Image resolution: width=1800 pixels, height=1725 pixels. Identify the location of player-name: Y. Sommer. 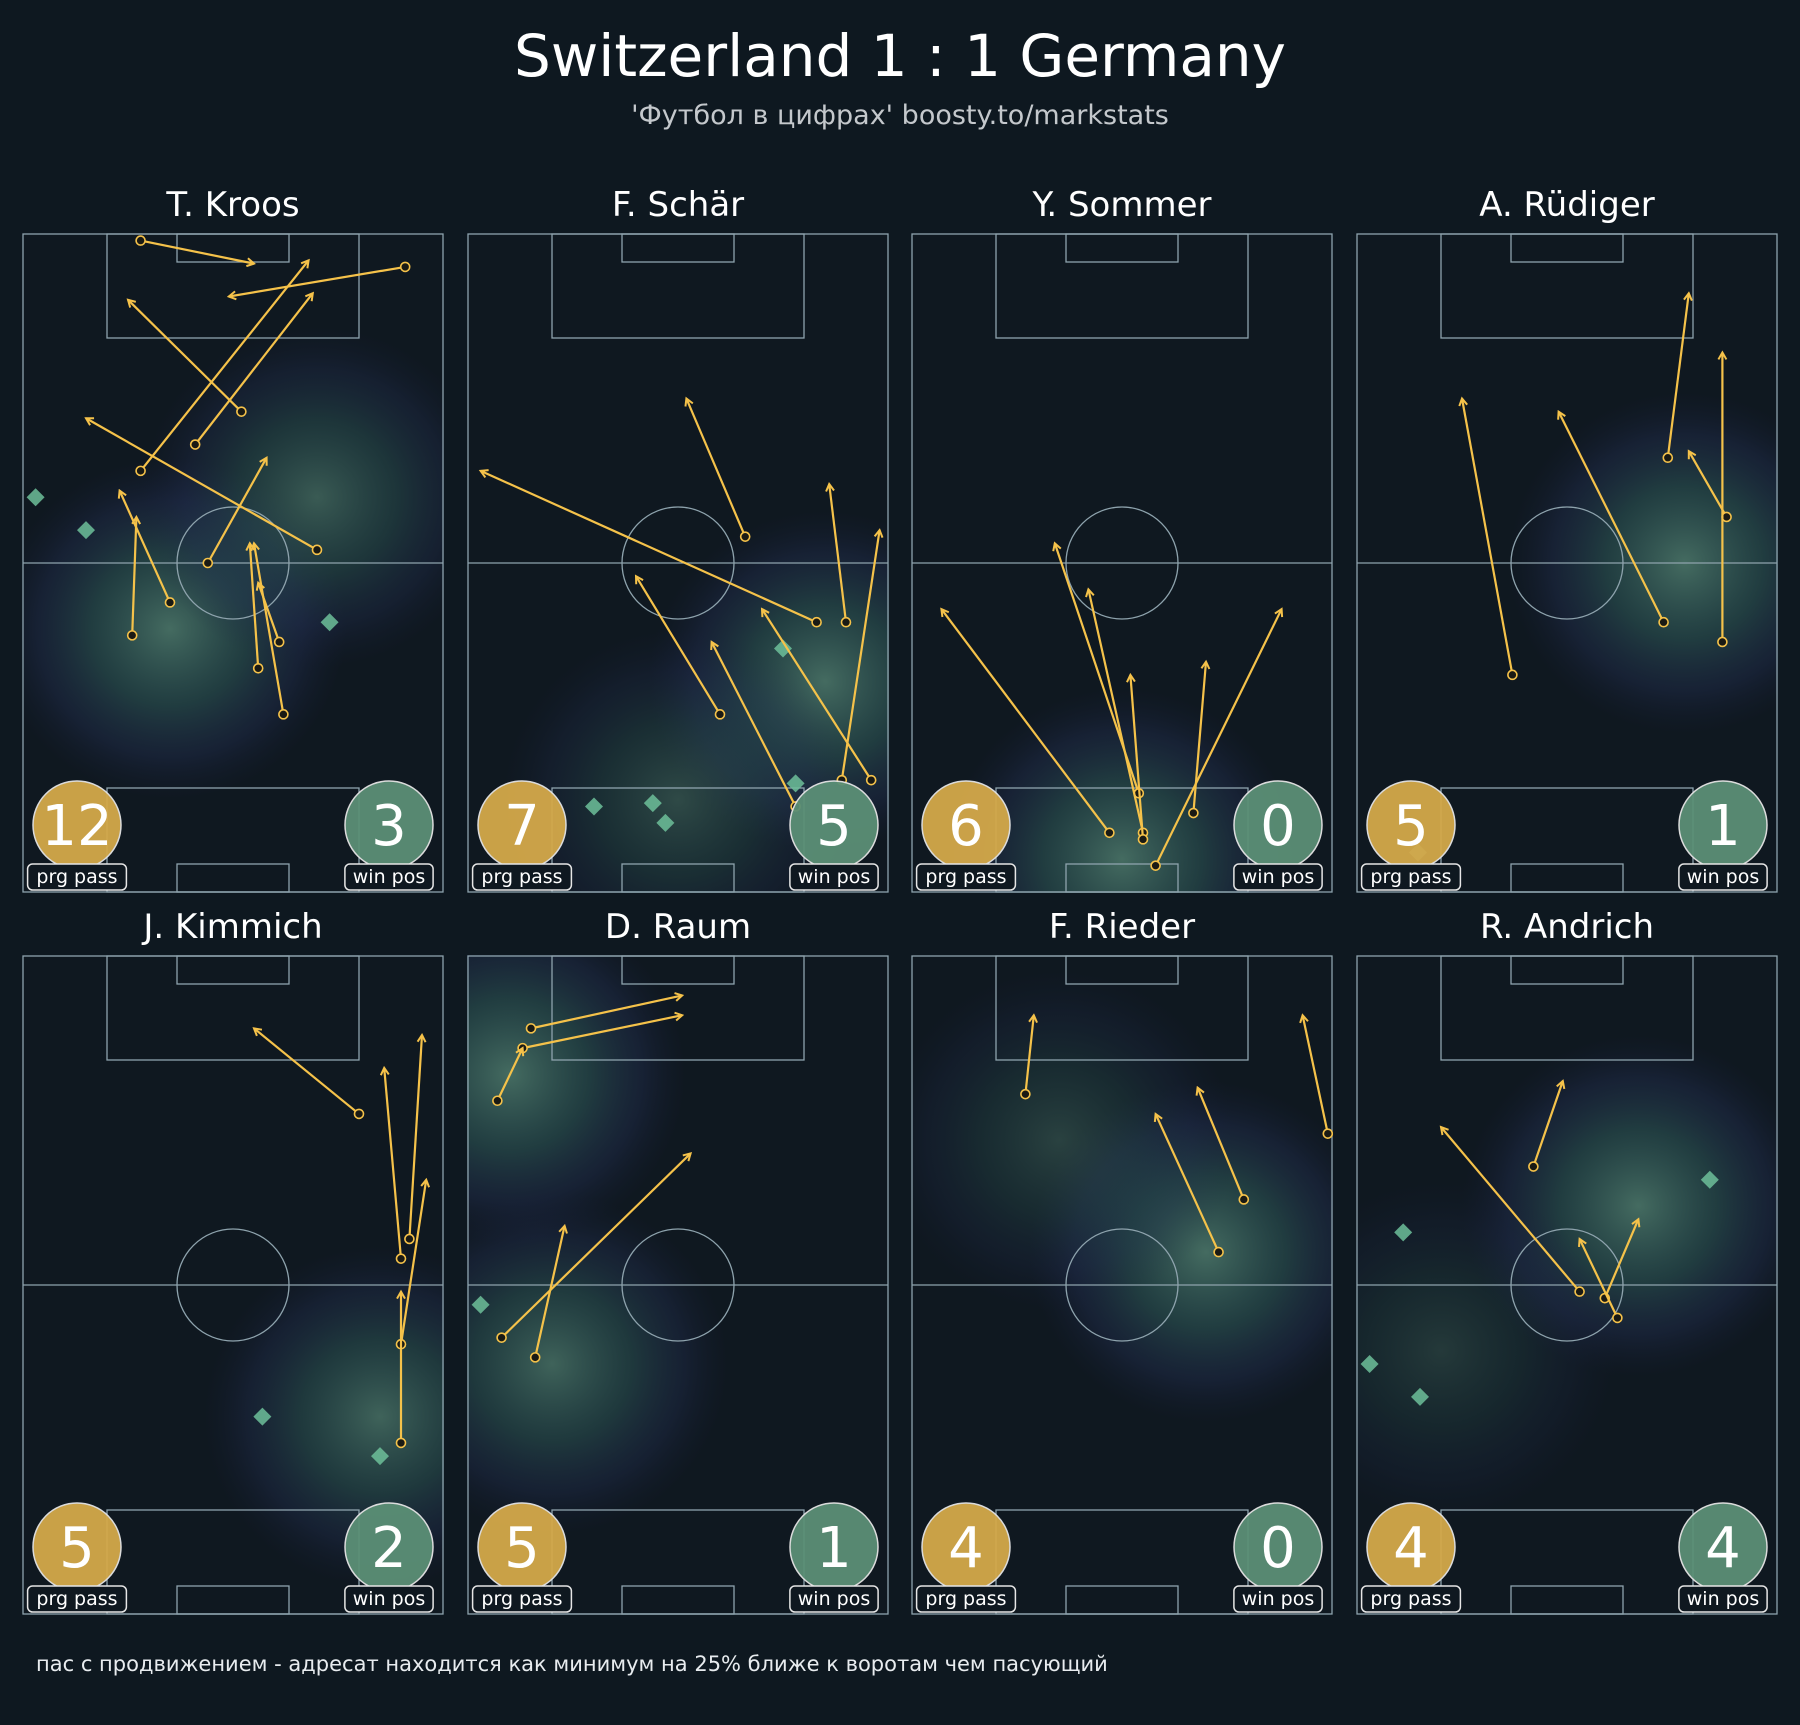
(1122, 205).